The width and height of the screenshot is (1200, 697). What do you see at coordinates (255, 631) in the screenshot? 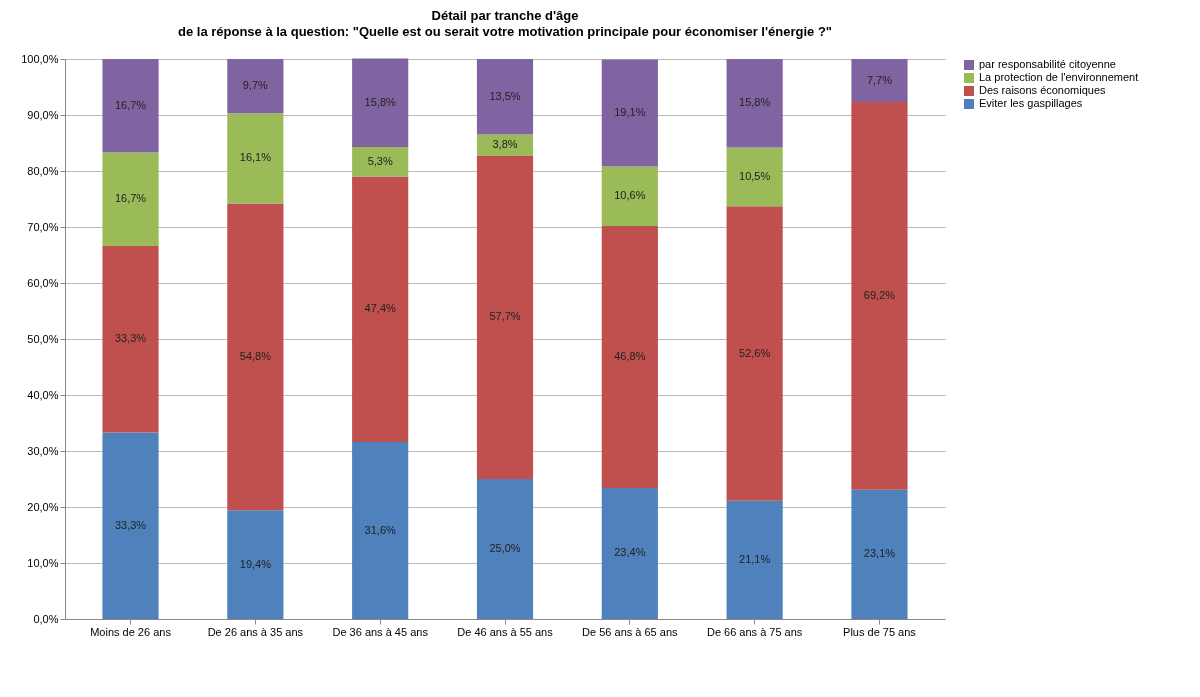
I see `x-tick-label: De 26 ans à 35 ans` at bounding box center [255, 631].